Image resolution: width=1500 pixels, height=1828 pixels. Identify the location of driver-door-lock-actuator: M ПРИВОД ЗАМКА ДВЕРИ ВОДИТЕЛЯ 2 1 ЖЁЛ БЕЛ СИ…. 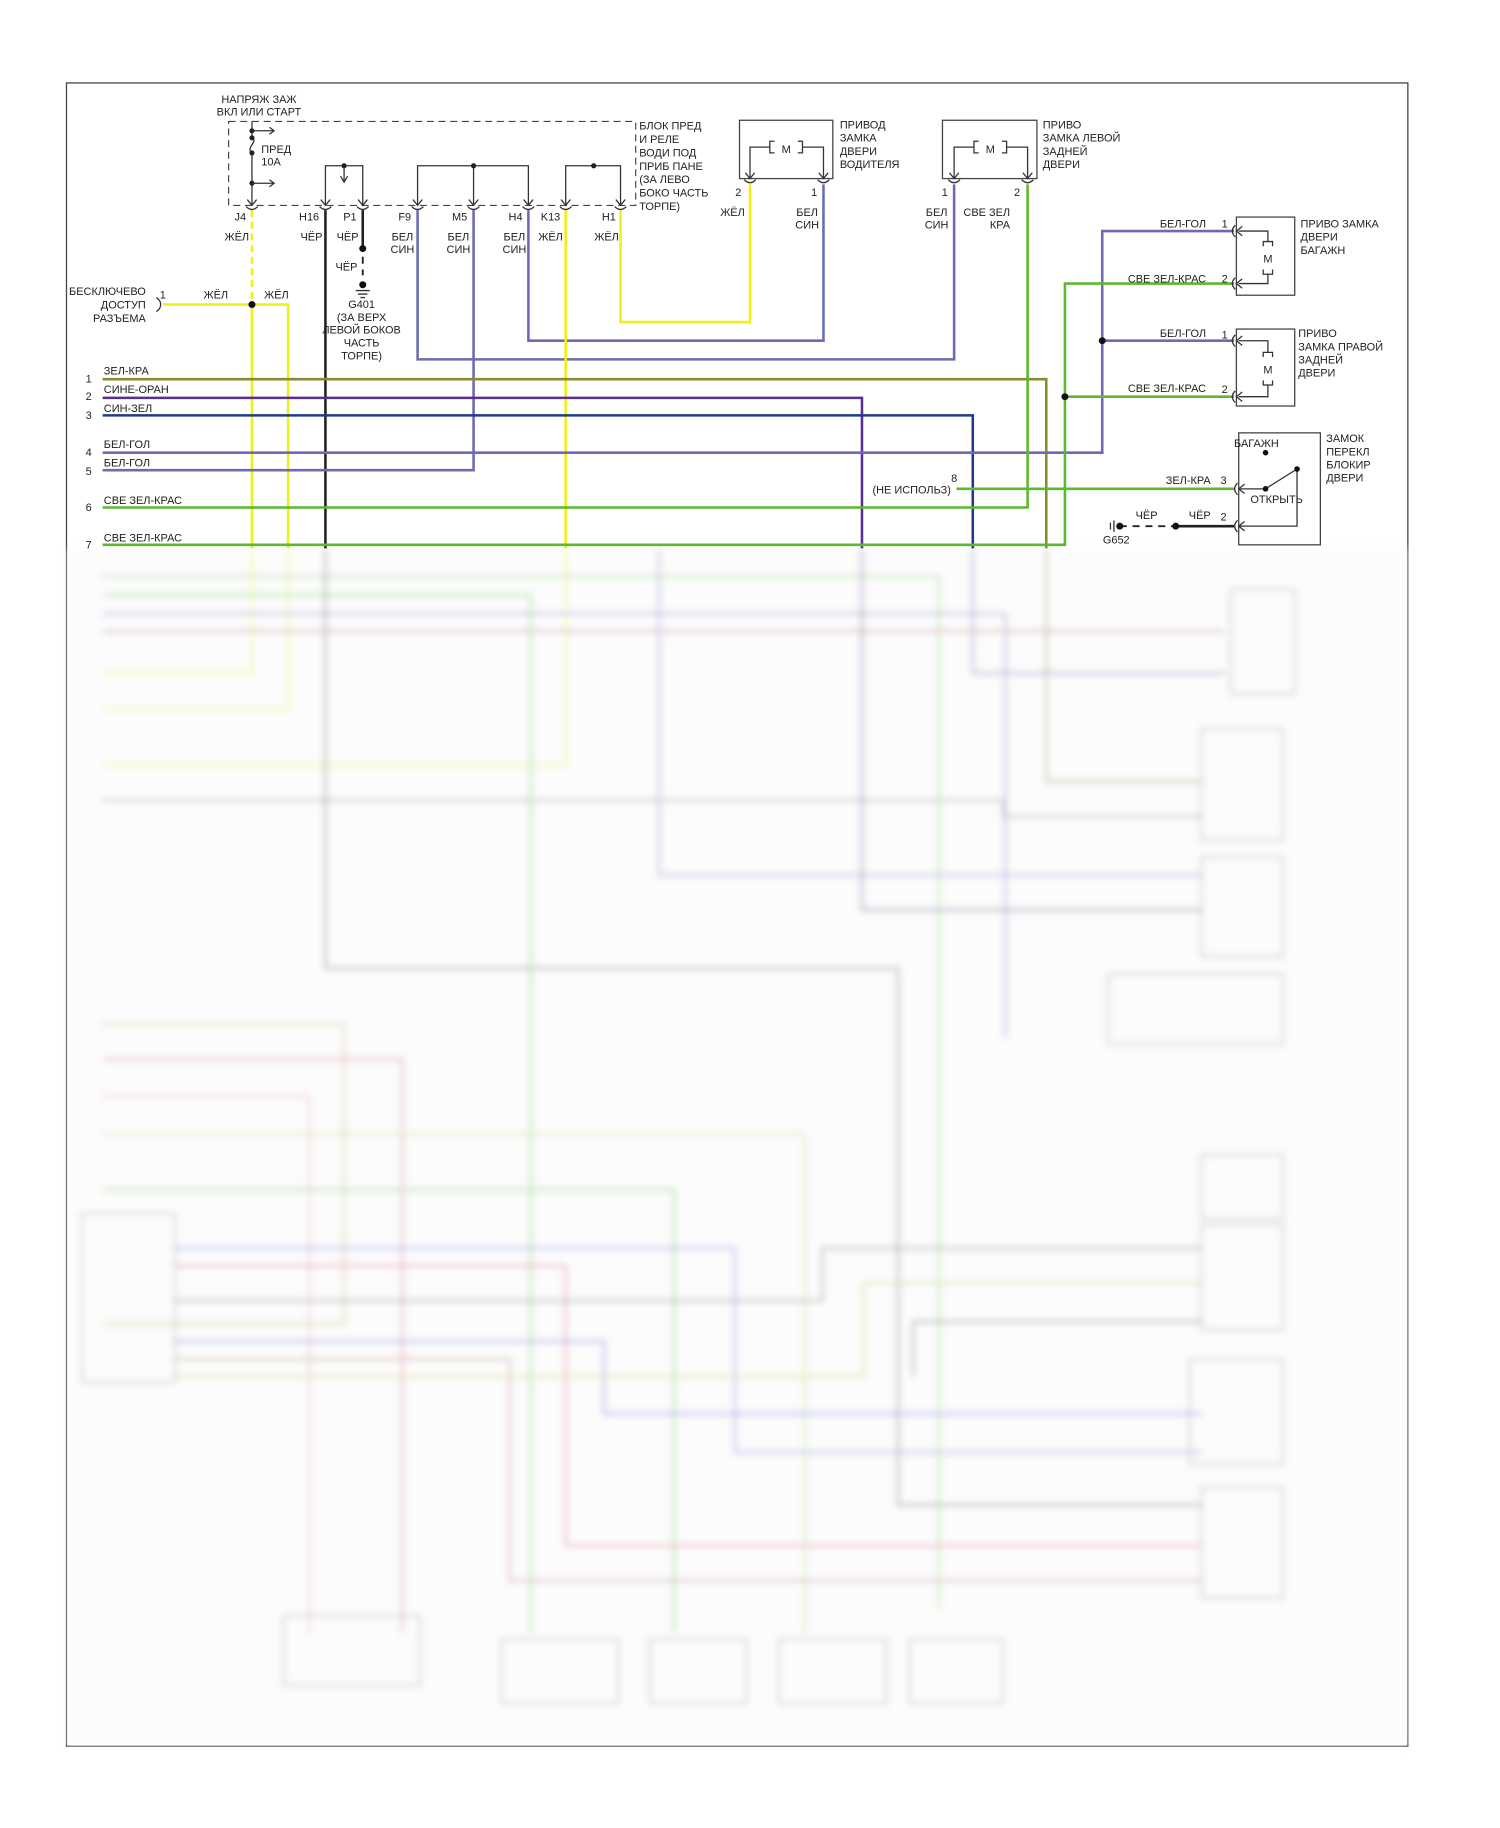
(809, 175).